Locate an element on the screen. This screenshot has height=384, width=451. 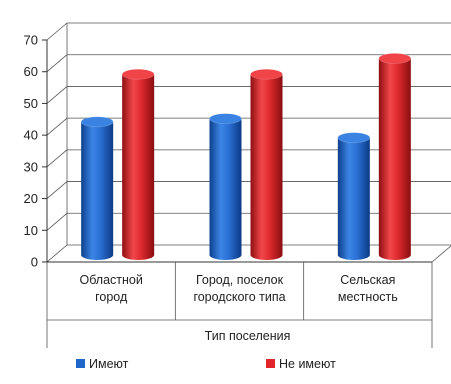
legend-label: Имеют is located at coordinates (109, 364).